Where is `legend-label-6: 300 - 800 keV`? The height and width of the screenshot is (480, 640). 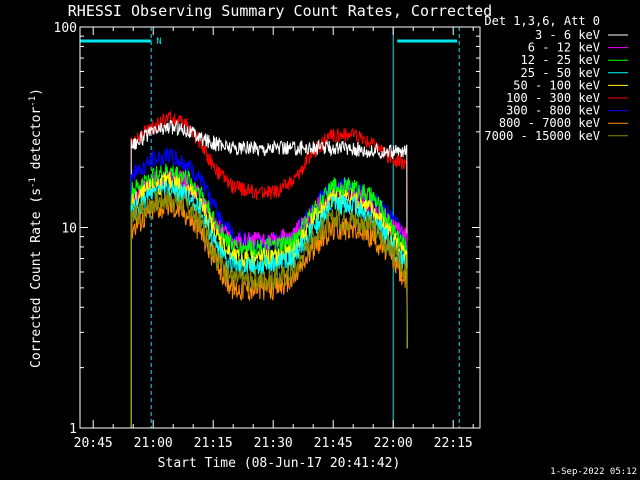 legend-label-6: 300 - 800 keV is located at coordinates (553, 111).